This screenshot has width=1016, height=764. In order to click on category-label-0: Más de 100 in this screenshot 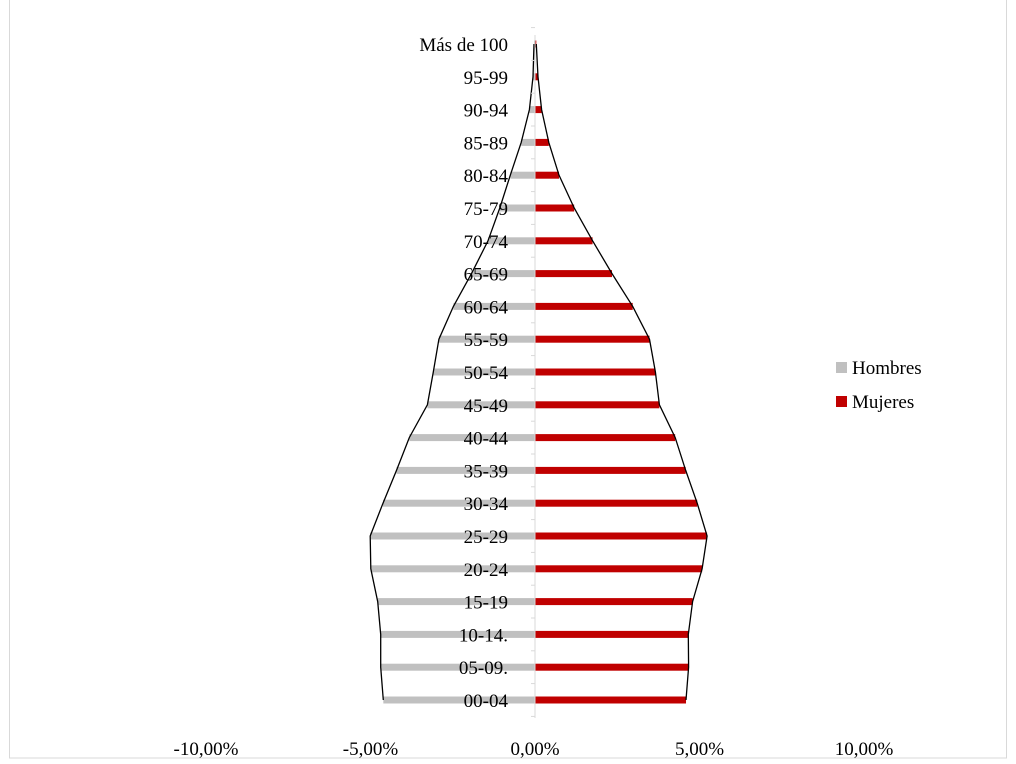, I will do `click(463, 45)`.